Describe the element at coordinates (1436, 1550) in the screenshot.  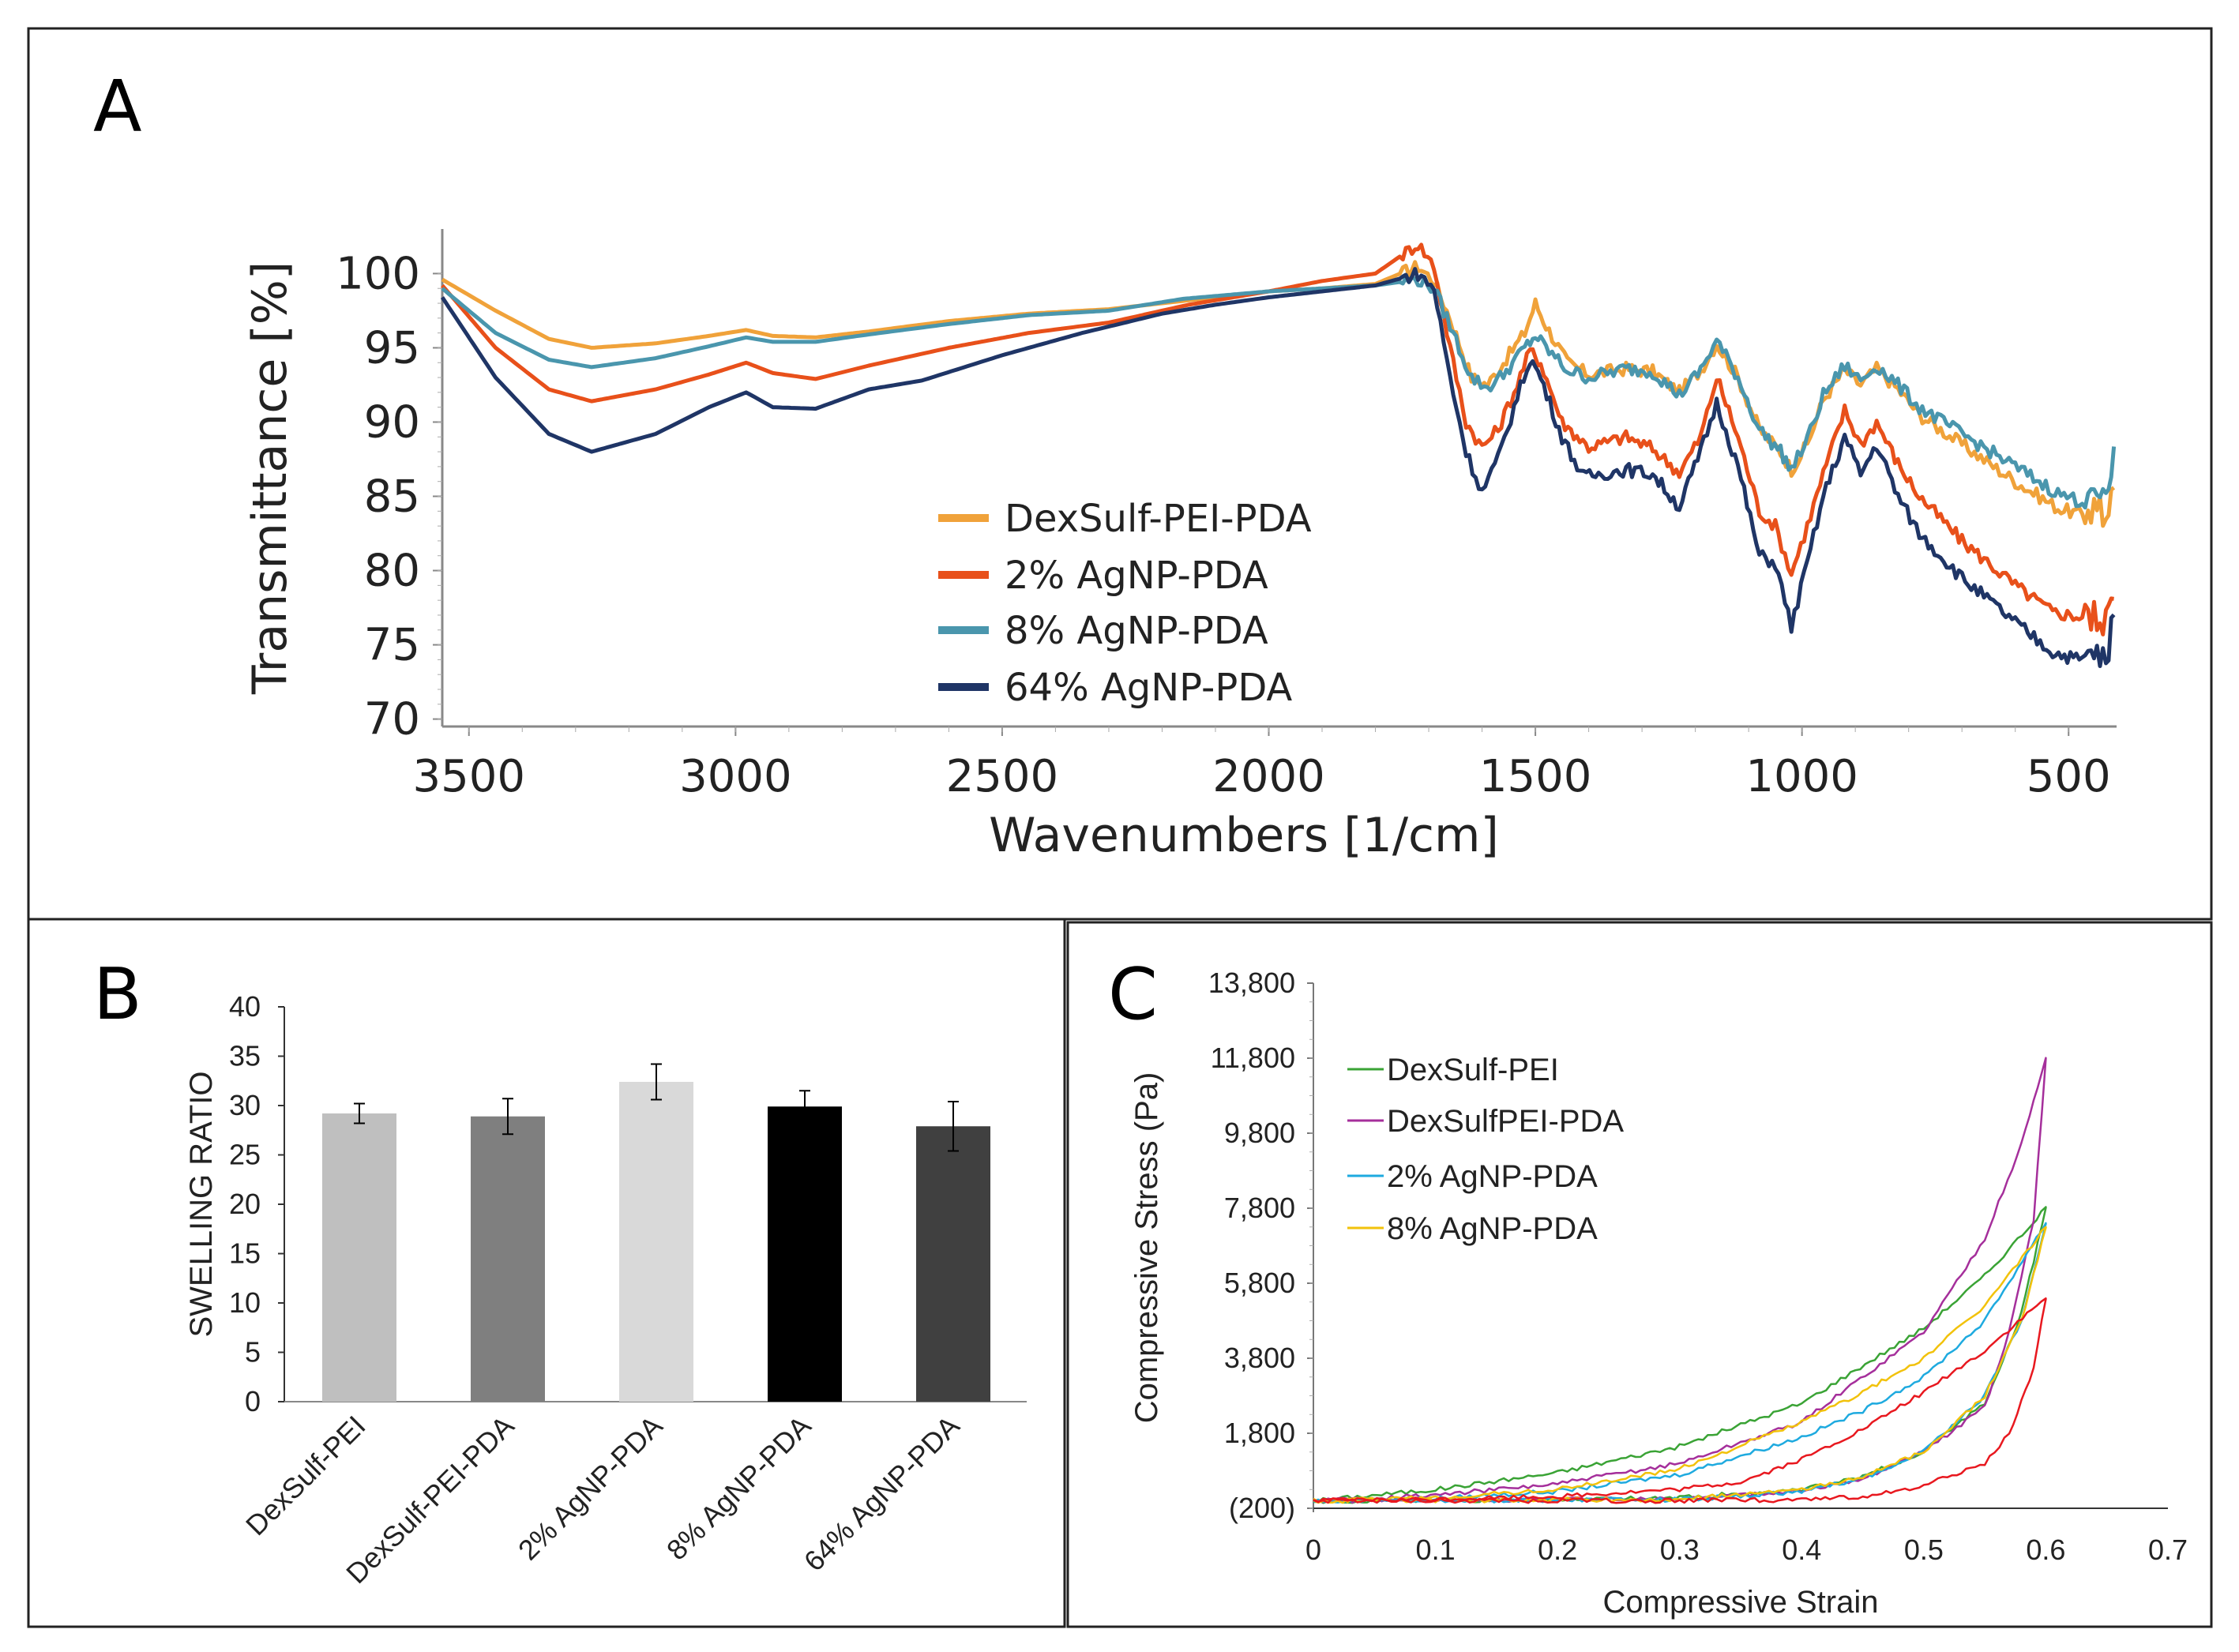
I see `compression-x-tick-label: 0.1` at that location.